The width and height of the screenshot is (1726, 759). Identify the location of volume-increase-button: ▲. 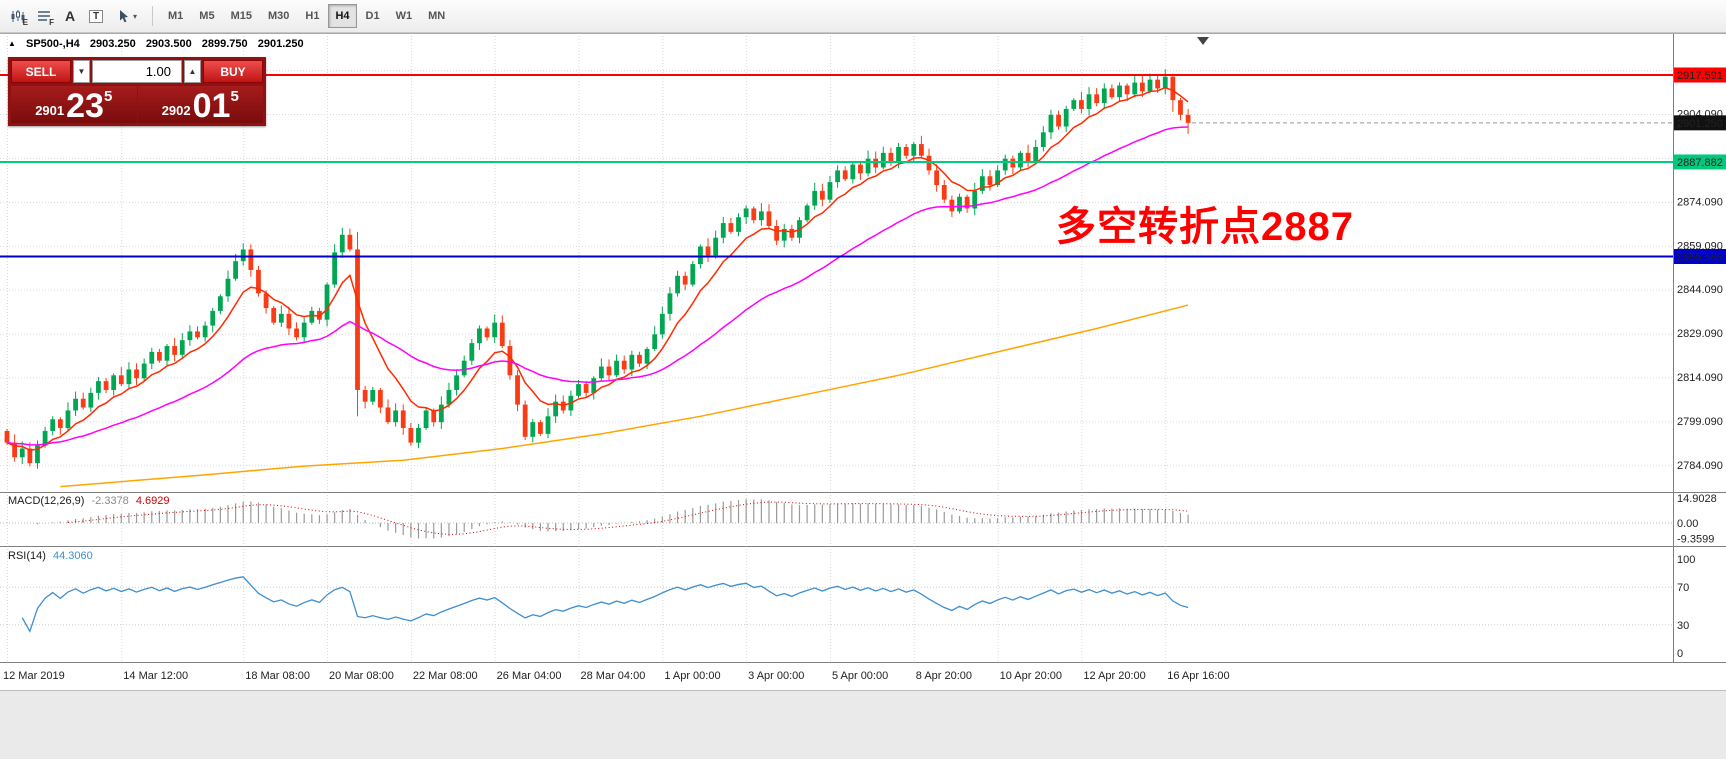
(192, 71).